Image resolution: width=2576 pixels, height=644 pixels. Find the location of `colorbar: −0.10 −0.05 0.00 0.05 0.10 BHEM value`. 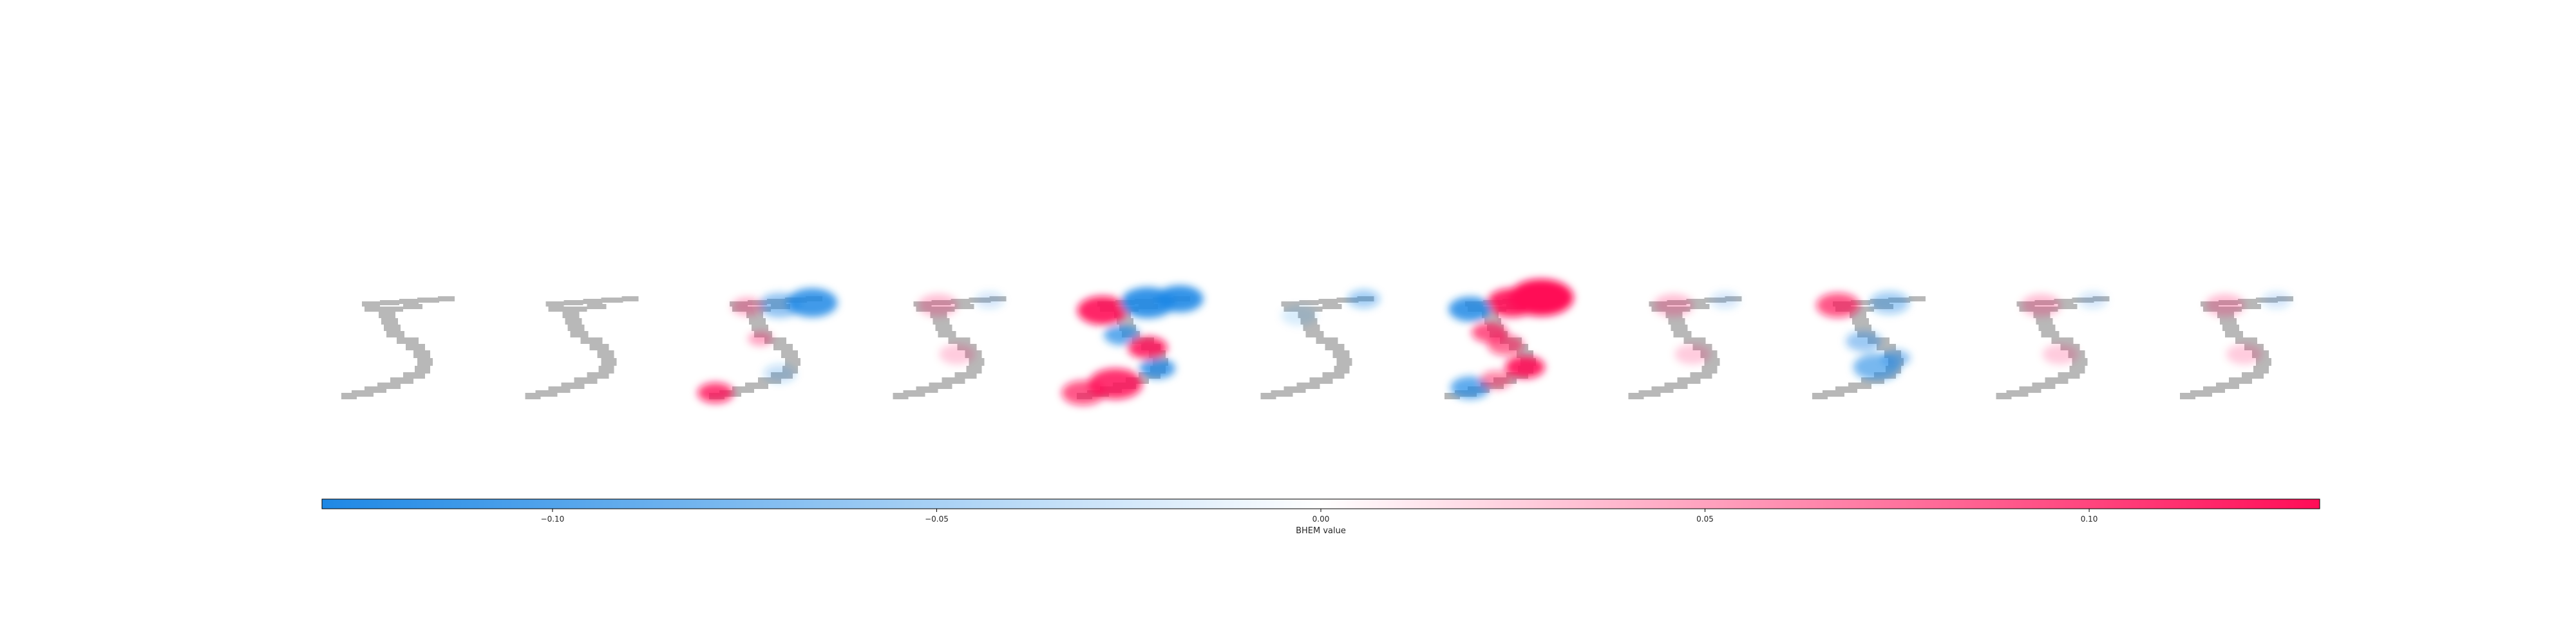

colorbar: −0.10 −0.05 0.00 0.05 0.10 BHEM value is located at coordinates (1320, 517).